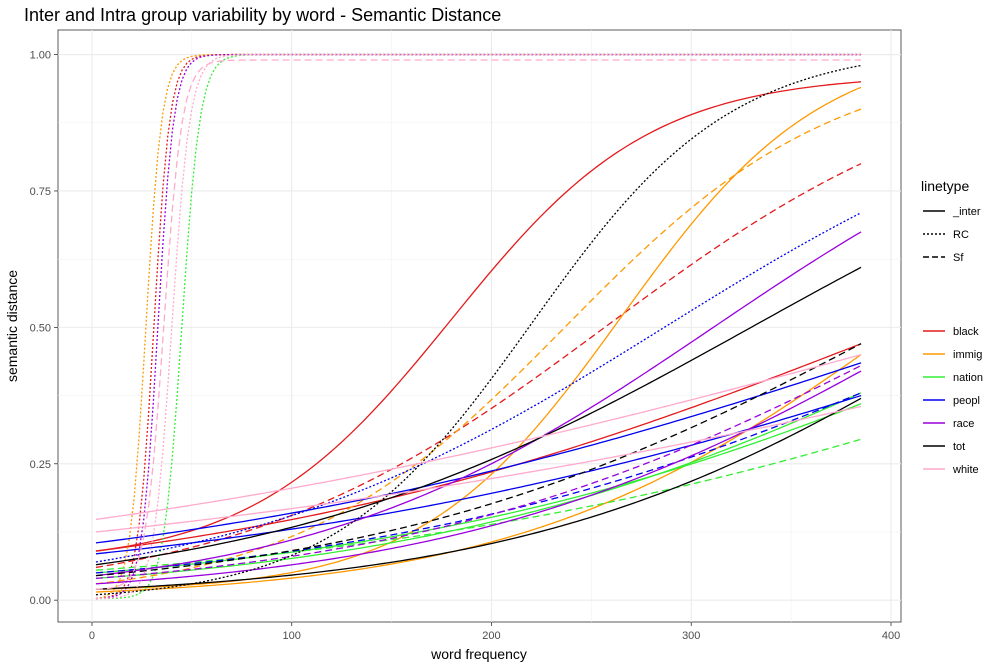  I want to click on y-axis-ticks: 0.00 0.25 0.50 0.75 1.00, so click(44, 328).